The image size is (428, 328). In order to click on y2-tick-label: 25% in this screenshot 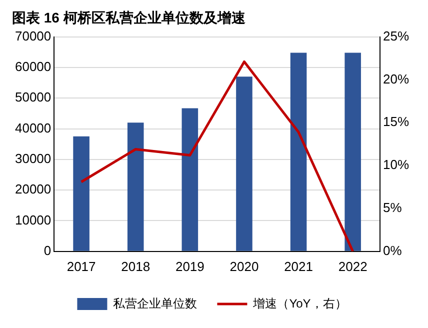, I will do `click(396, 36)`.